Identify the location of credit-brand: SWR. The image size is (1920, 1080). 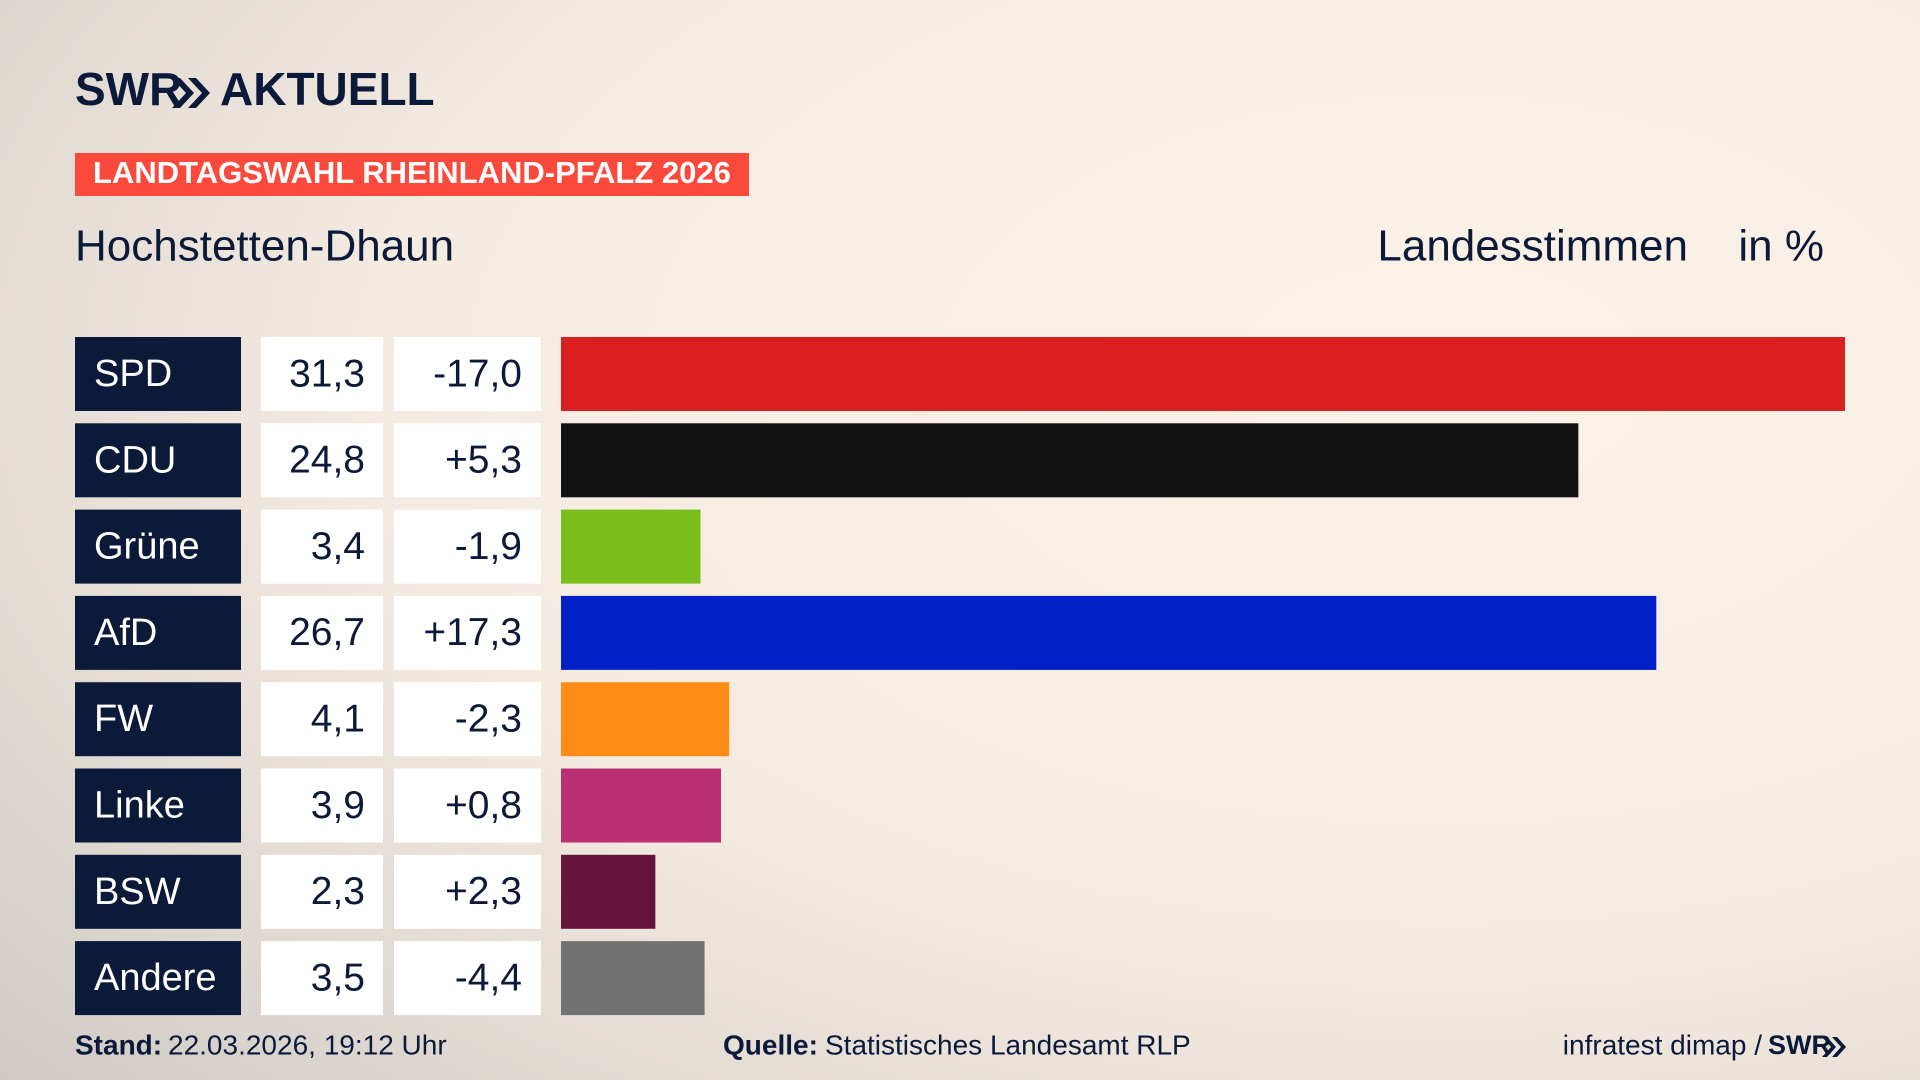
(1799, 1045).